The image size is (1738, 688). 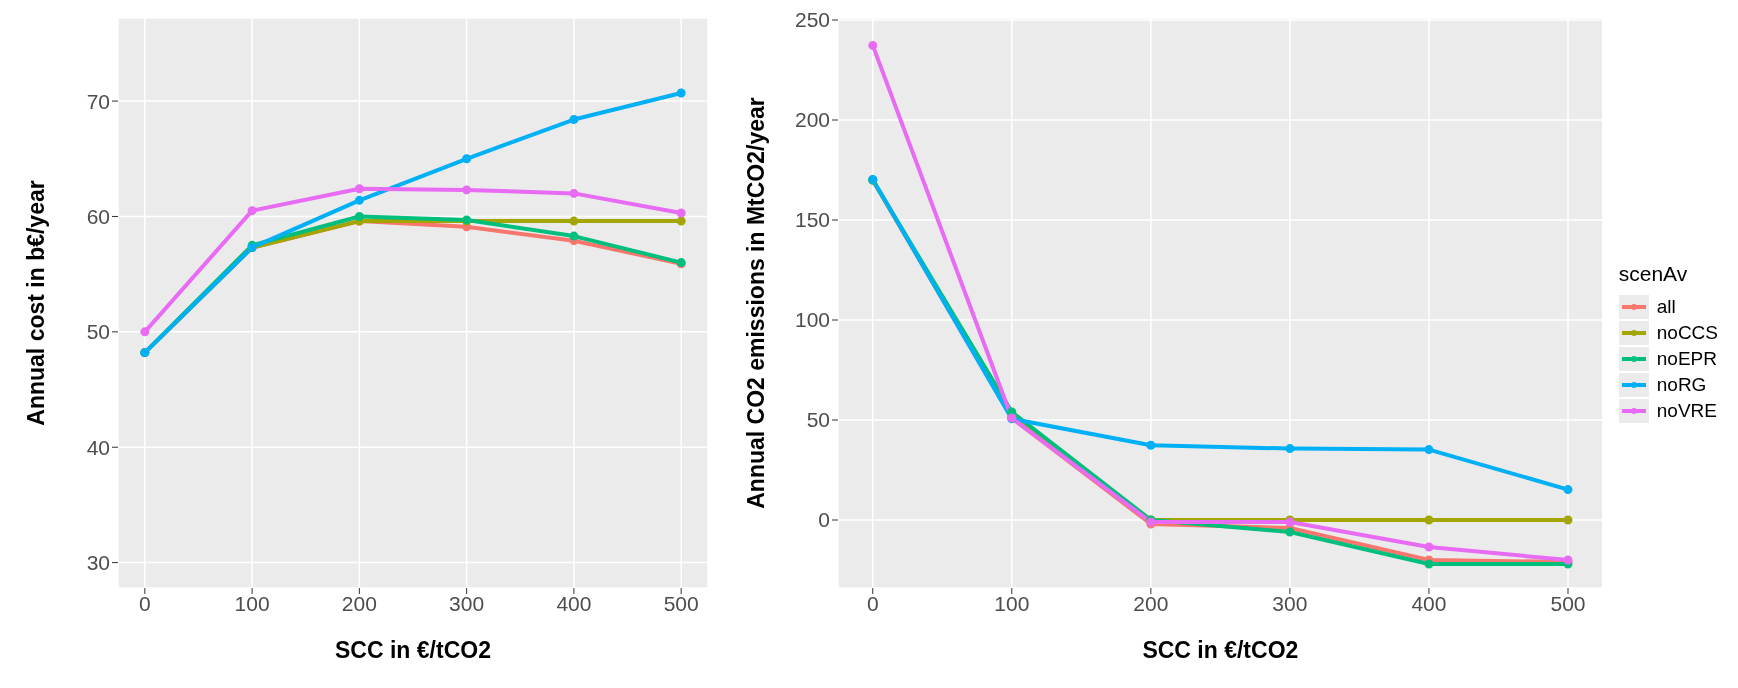 I want to click on legend-label: noEPR, so click(x=1686, y=359).